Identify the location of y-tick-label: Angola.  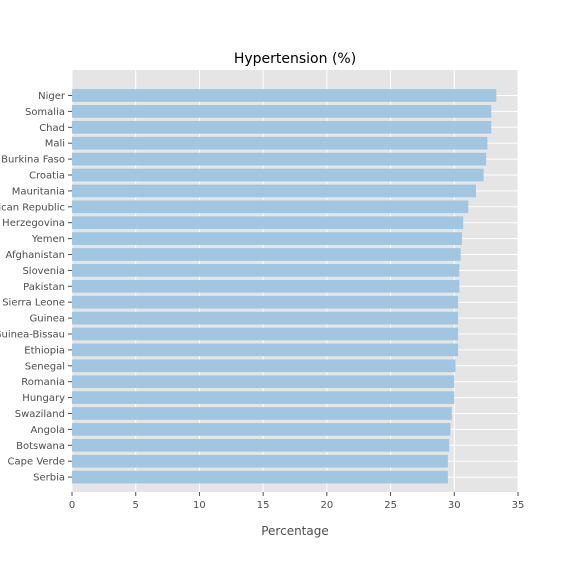
(47, 430).